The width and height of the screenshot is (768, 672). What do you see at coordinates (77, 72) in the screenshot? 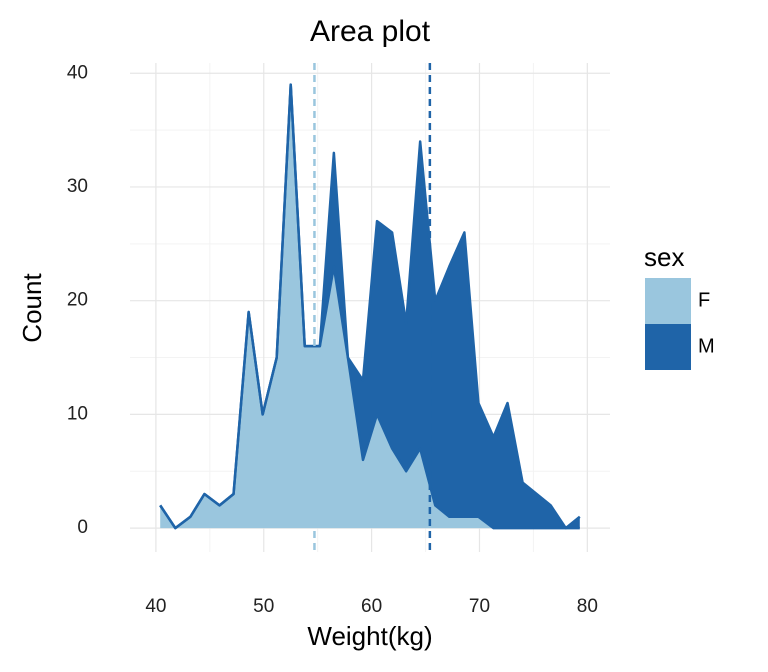
I see `y-tick-label: 40` at bounding box center [77, 72].